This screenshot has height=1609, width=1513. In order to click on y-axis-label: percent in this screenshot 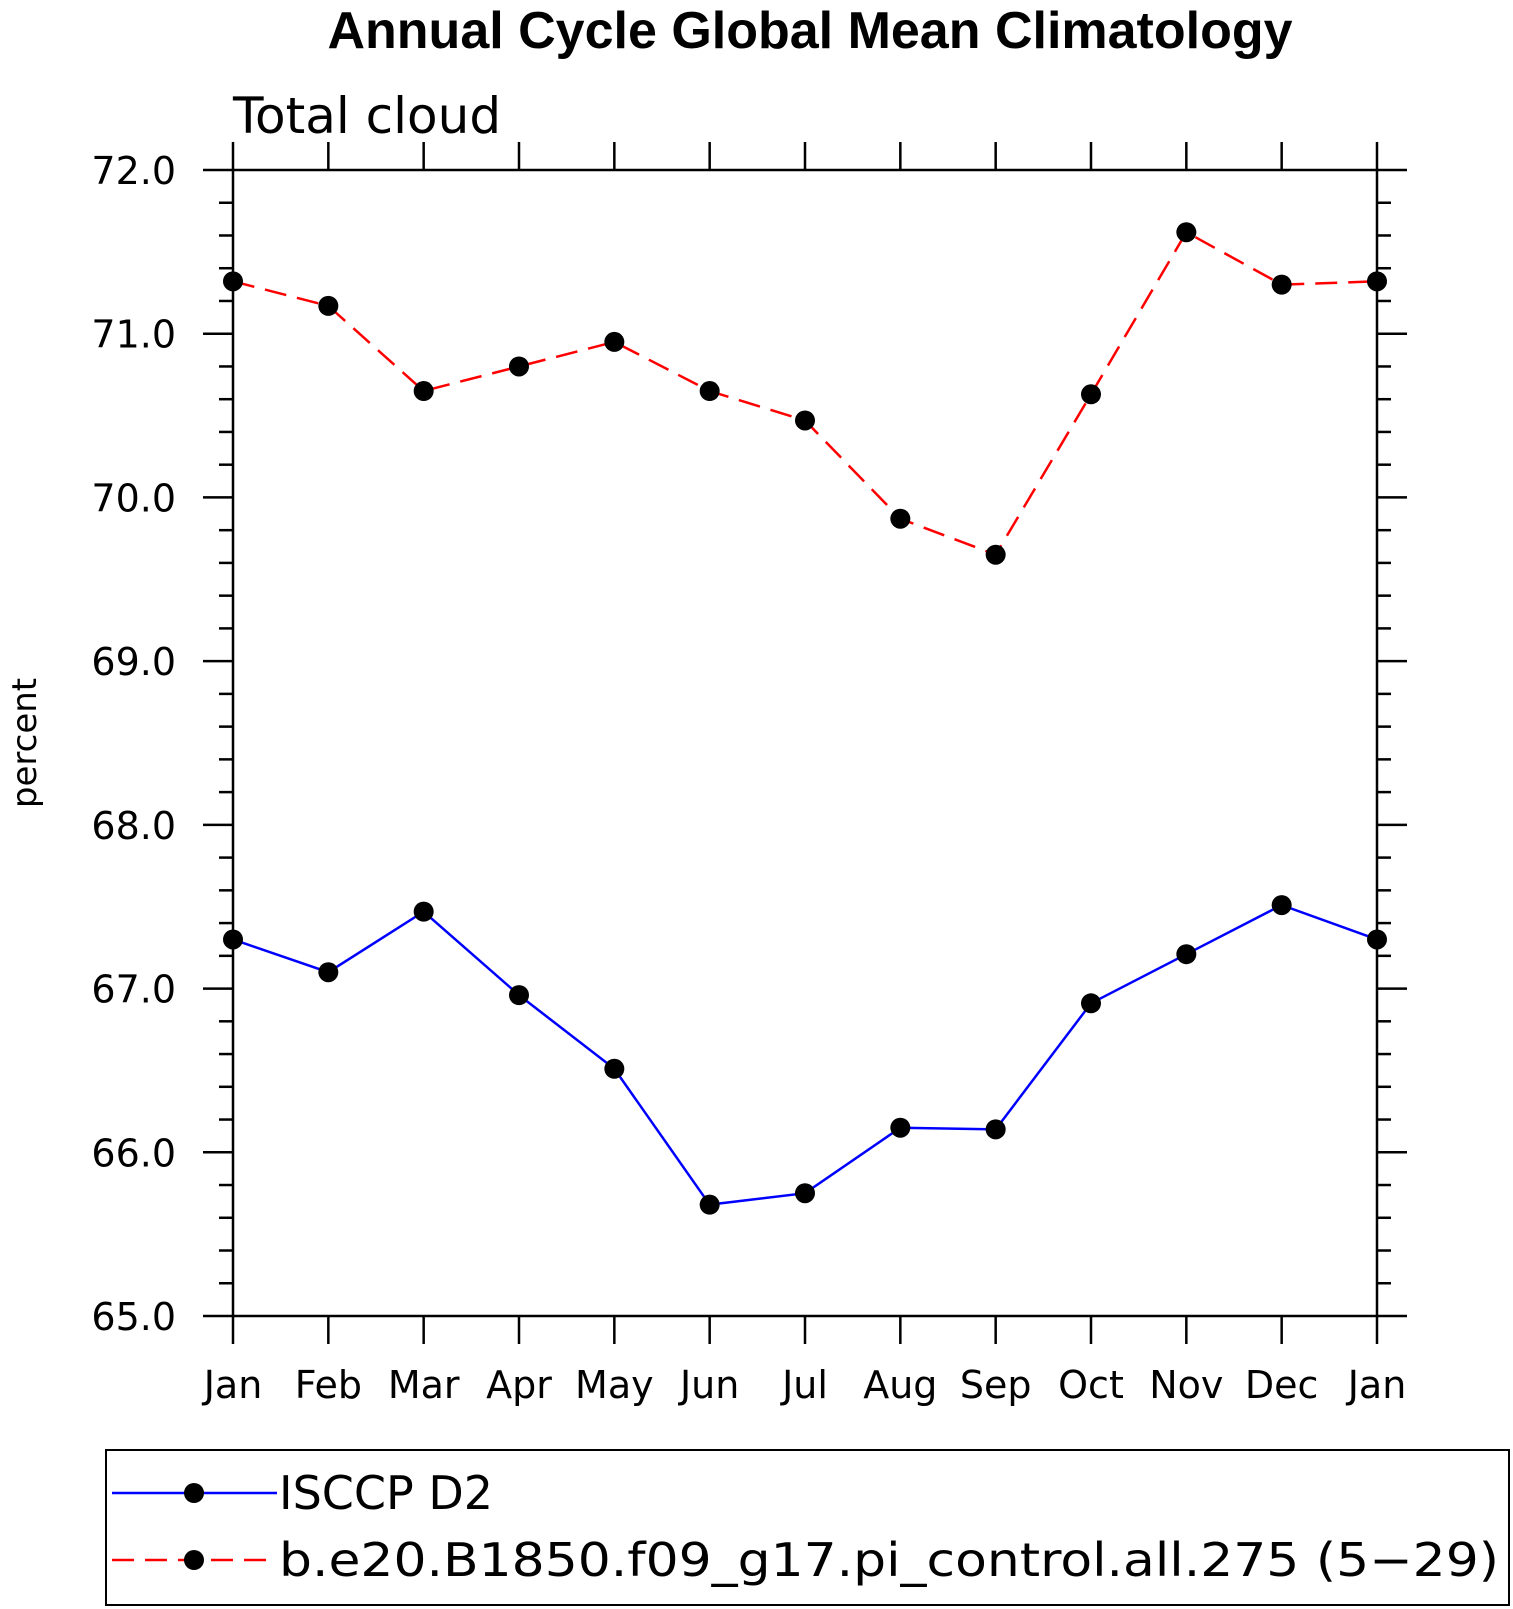, I will do `click(25, 743)`.